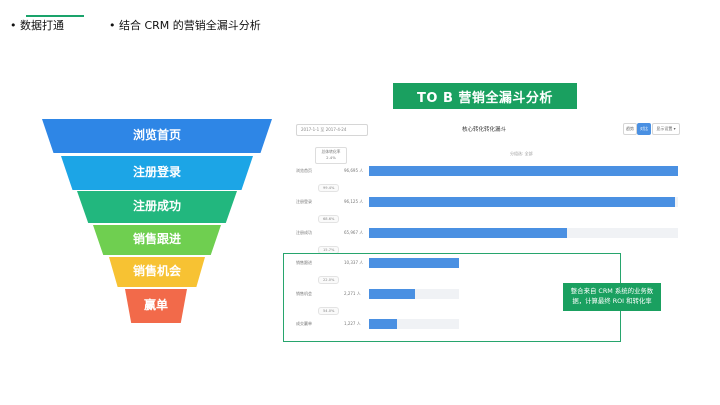 The height and width of the screenshot is (405, 720). I want to click on conversion-value: 2.4%, so click(331, 157).